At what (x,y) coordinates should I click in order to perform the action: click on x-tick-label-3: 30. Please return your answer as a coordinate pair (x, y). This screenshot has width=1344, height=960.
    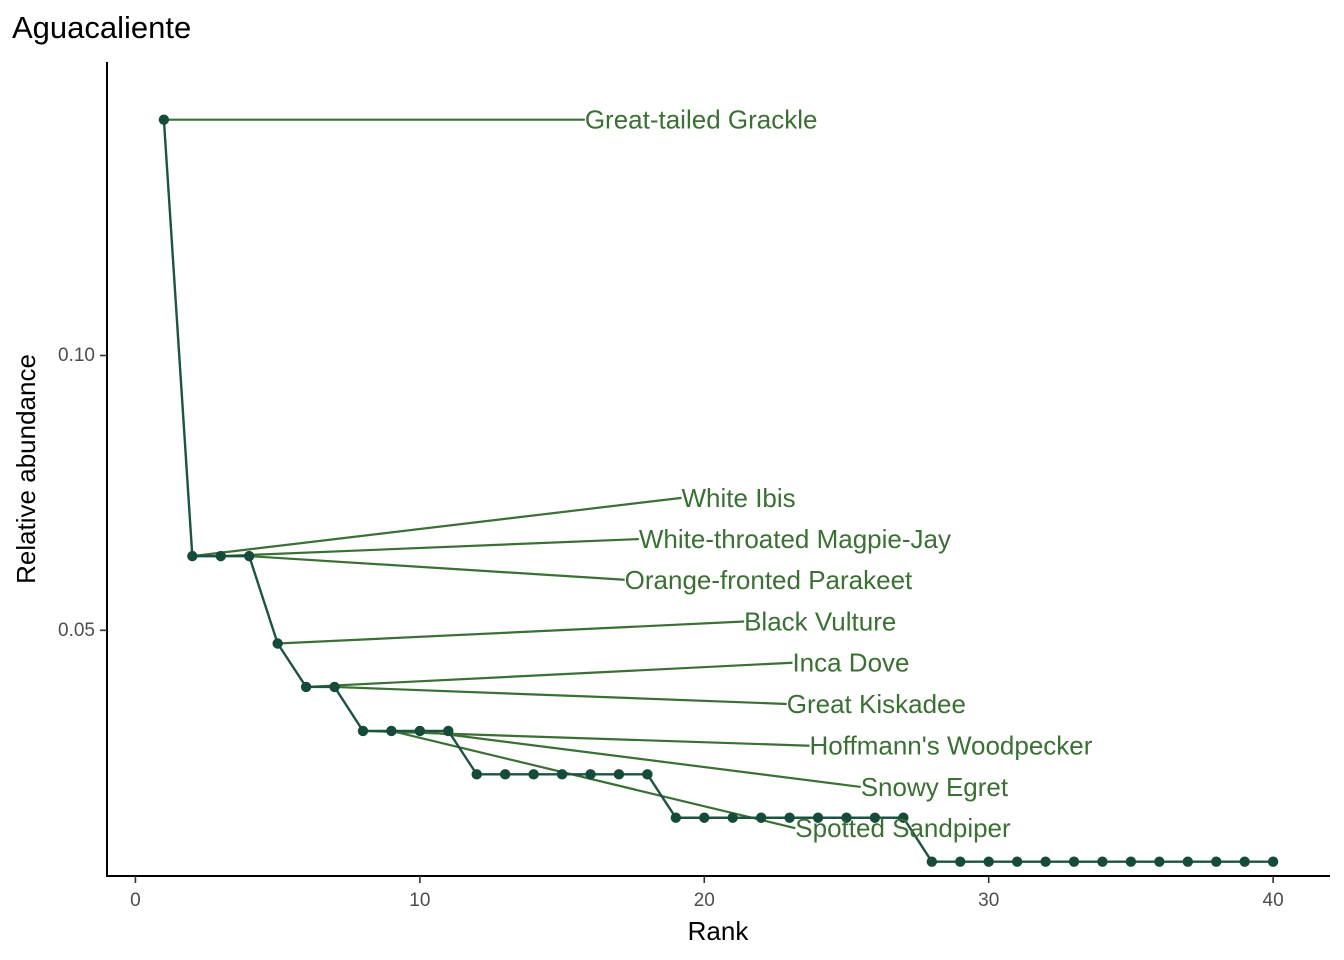
    Looking at the image, I should click on (988, 900).